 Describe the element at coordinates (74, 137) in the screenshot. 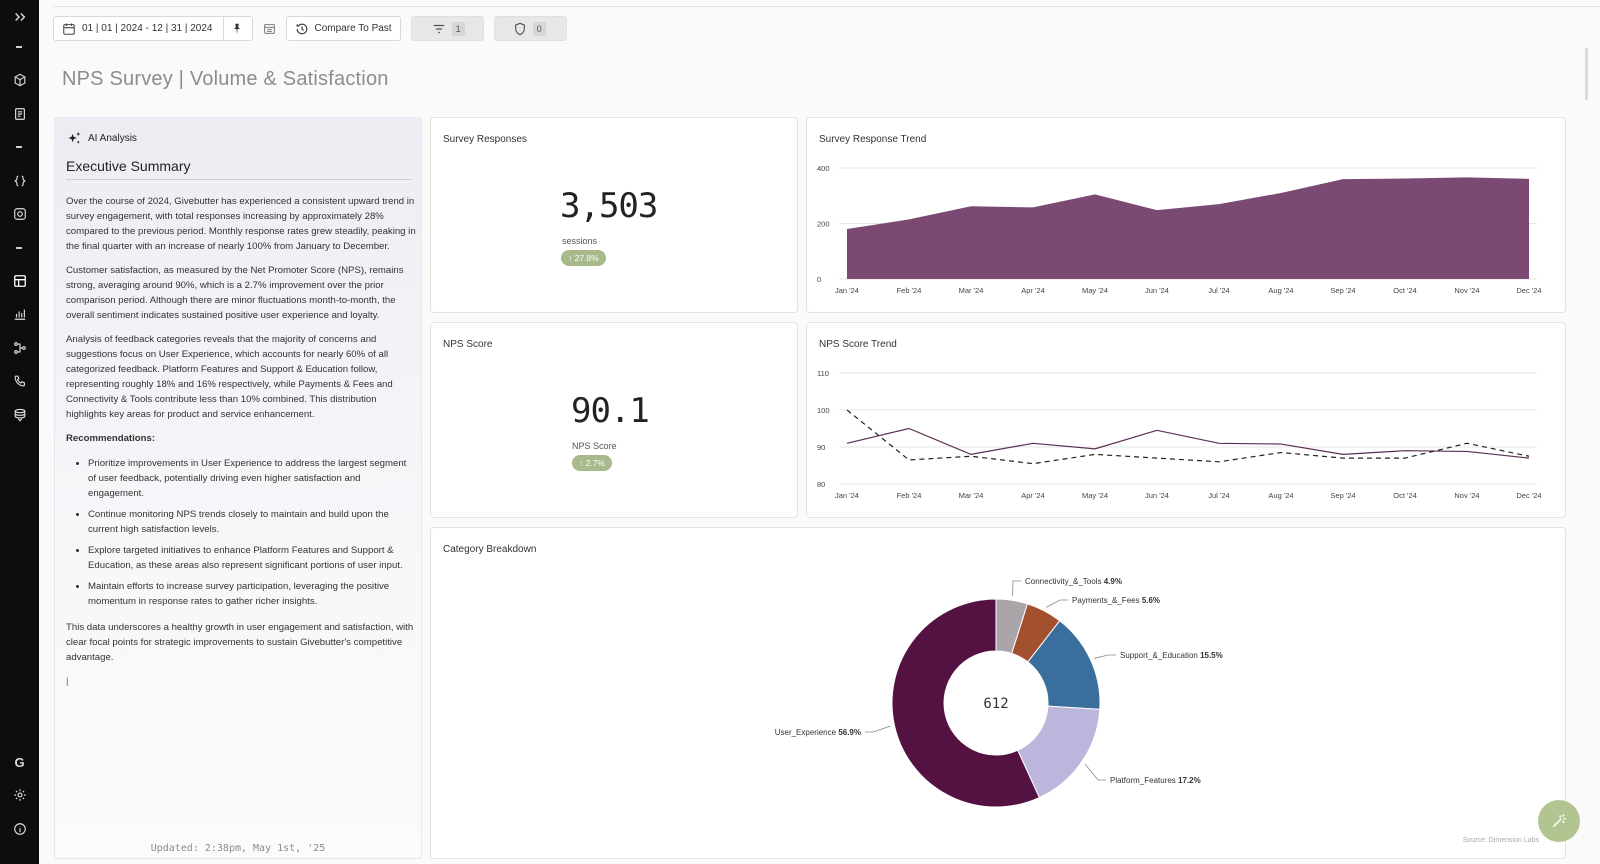

I see `sparkle-icon` at that location.